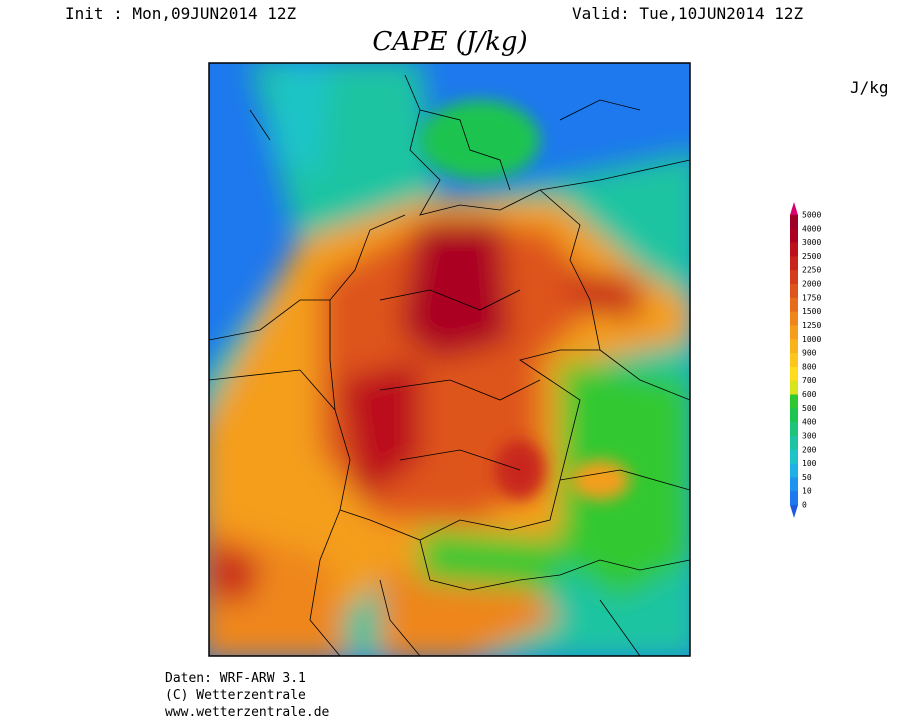 Image resolution: width=900 pixels, height=720 pixels. What do you see at coordinates (811, 270) in the screenshot?
I see `colorbar-label: 2250` at bounding box center [811, 270].